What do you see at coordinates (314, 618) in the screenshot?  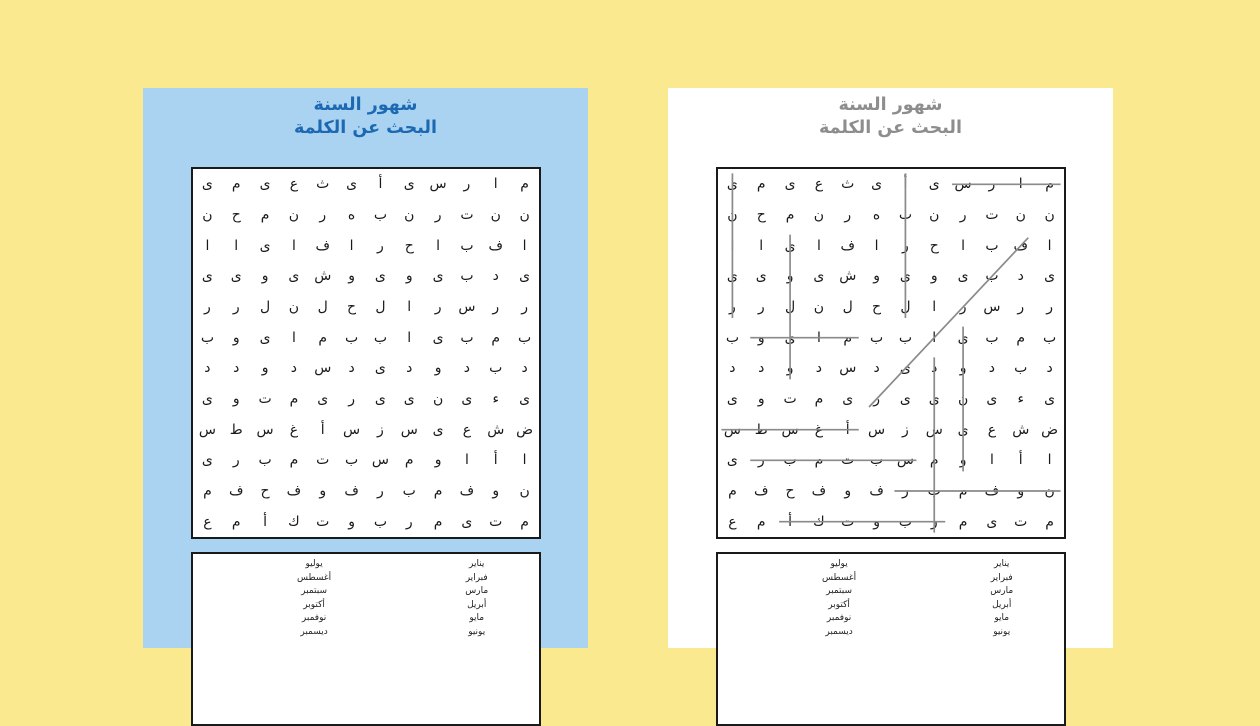 I see `word-list-item: نوفمبر` at bounding box center [314, 618].